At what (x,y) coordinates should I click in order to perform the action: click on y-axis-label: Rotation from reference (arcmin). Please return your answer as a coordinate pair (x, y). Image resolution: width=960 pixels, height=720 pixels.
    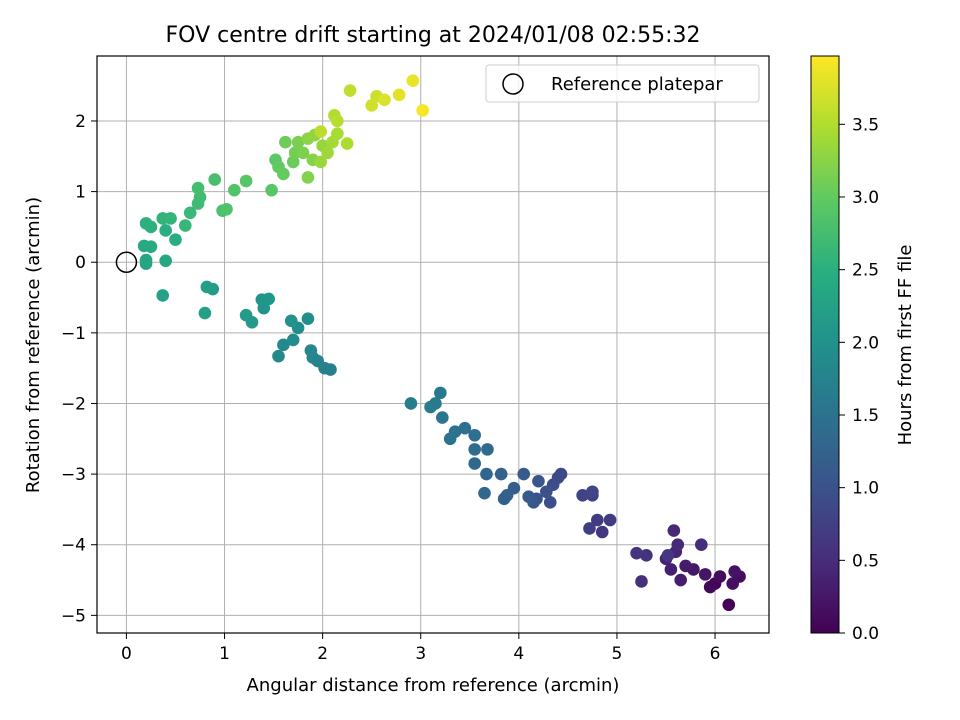
    Looking at the image, I should click on (33, 345).